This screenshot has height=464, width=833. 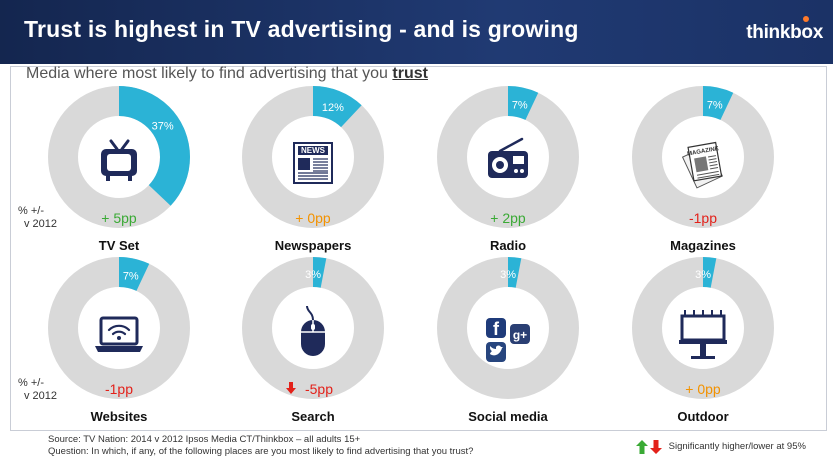 What do you see at coordinates (119, 218) in the screenshot?
I see `change-label-tv-set: + 5pp` at bounding box center [119, 218].